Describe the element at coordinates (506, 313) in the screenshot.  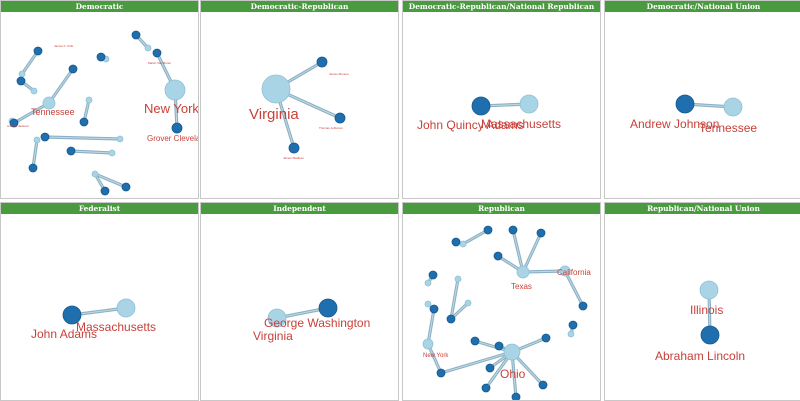
I see `network-republican: Ohio New York Texas California` at that location.